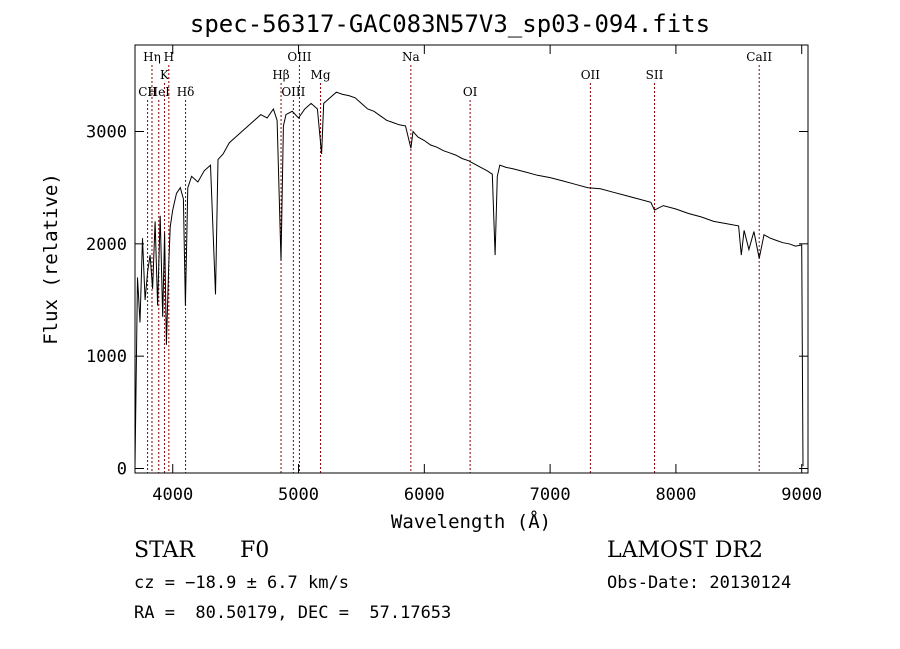 The width and height of the screenshot is (900, 649). I want to click on survey-name: LAMOST DR2, so click(685, 550).